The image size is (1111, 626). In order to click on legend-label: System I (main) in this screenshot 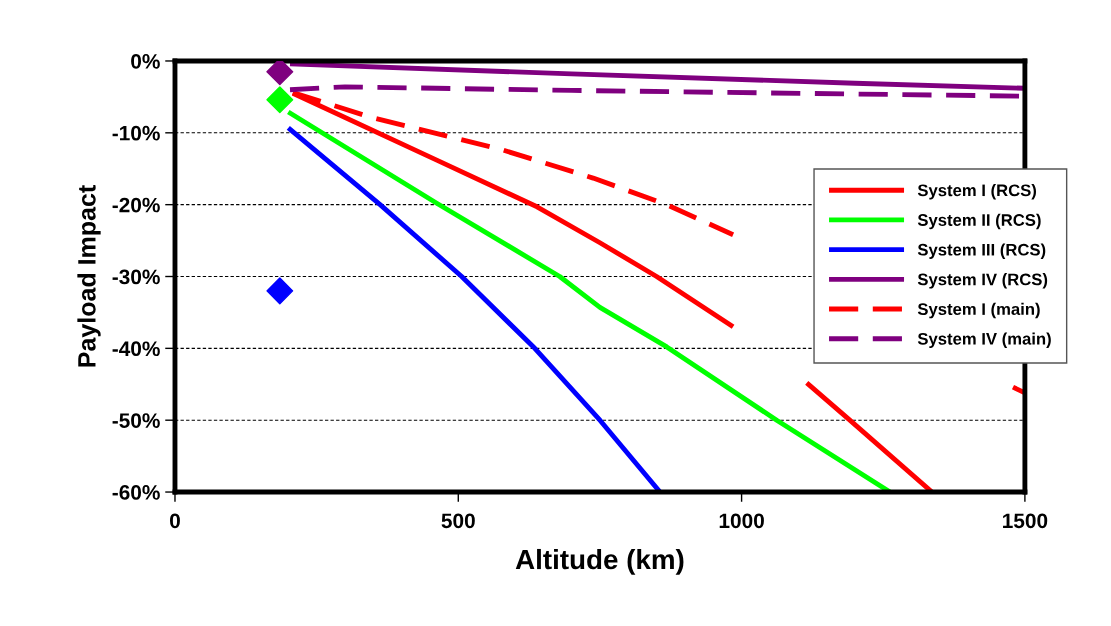, I will do `click(978, 310)`.